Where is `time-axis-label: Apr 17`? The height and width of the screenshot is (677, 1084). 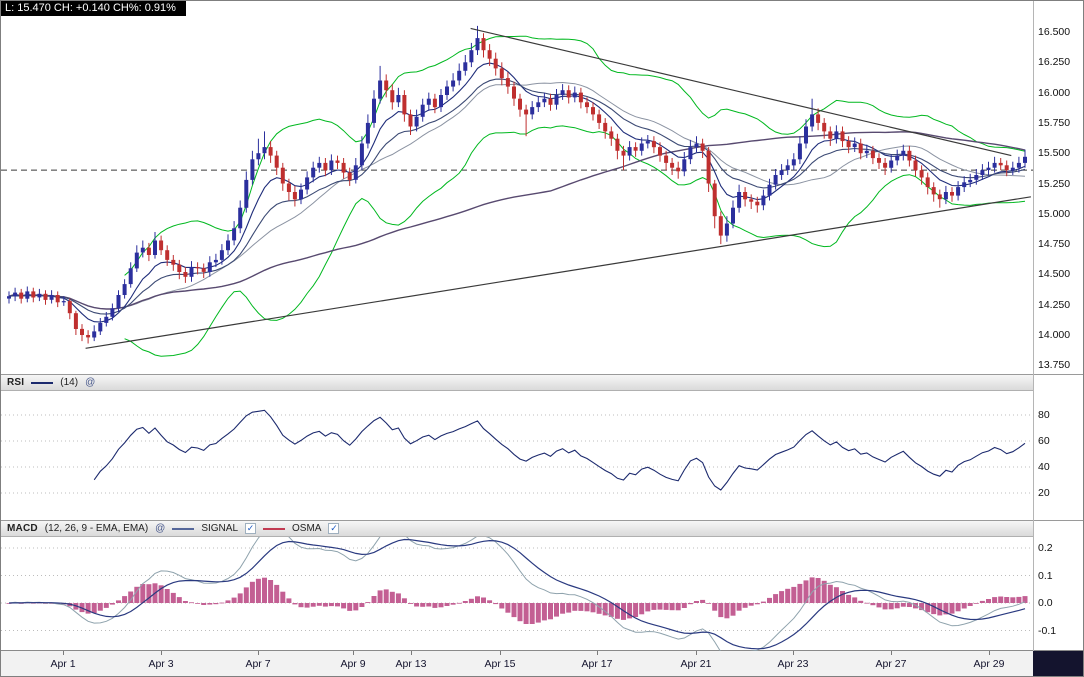
time-axis-label: Apr 17 is located at coordinates (597, 664).